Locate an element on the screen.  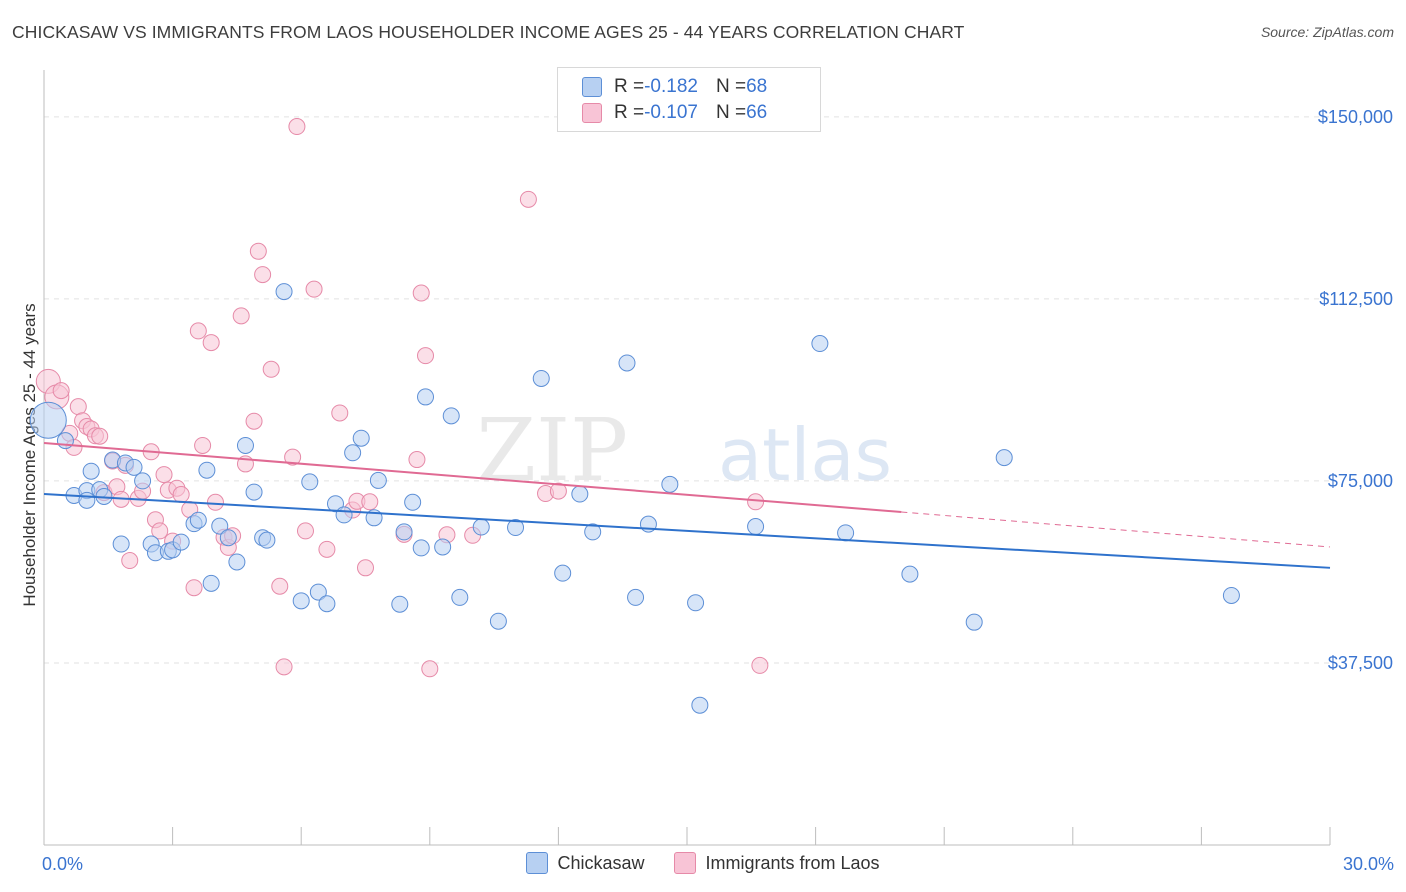
y-tick-label: $75,000 is located at coordinates (1360, 481).